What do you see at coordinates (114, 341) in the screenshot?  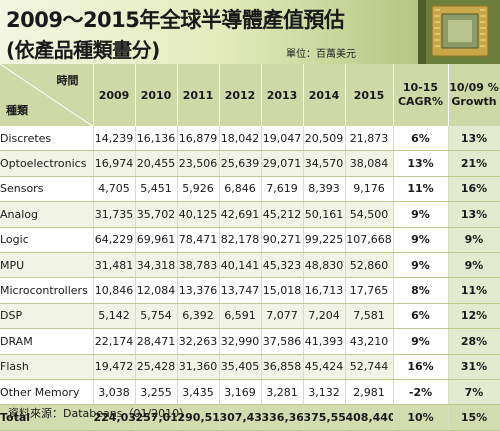 I see `value-cell: 22,174` at bounding box center [114, 341].